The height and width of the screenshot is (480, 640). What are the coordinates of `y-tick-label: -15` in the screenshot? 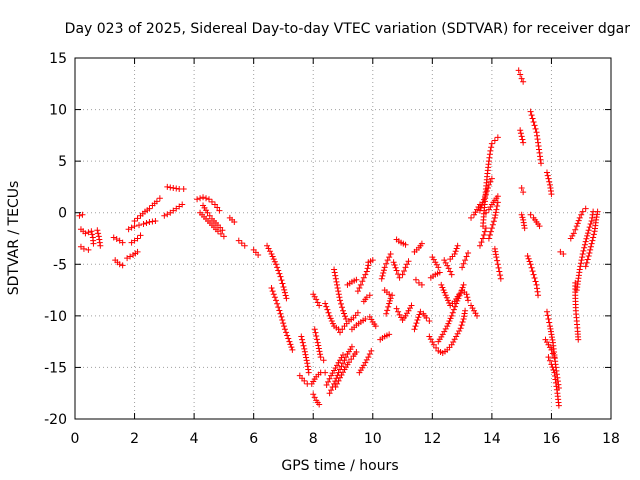 It's located at (55, 368).